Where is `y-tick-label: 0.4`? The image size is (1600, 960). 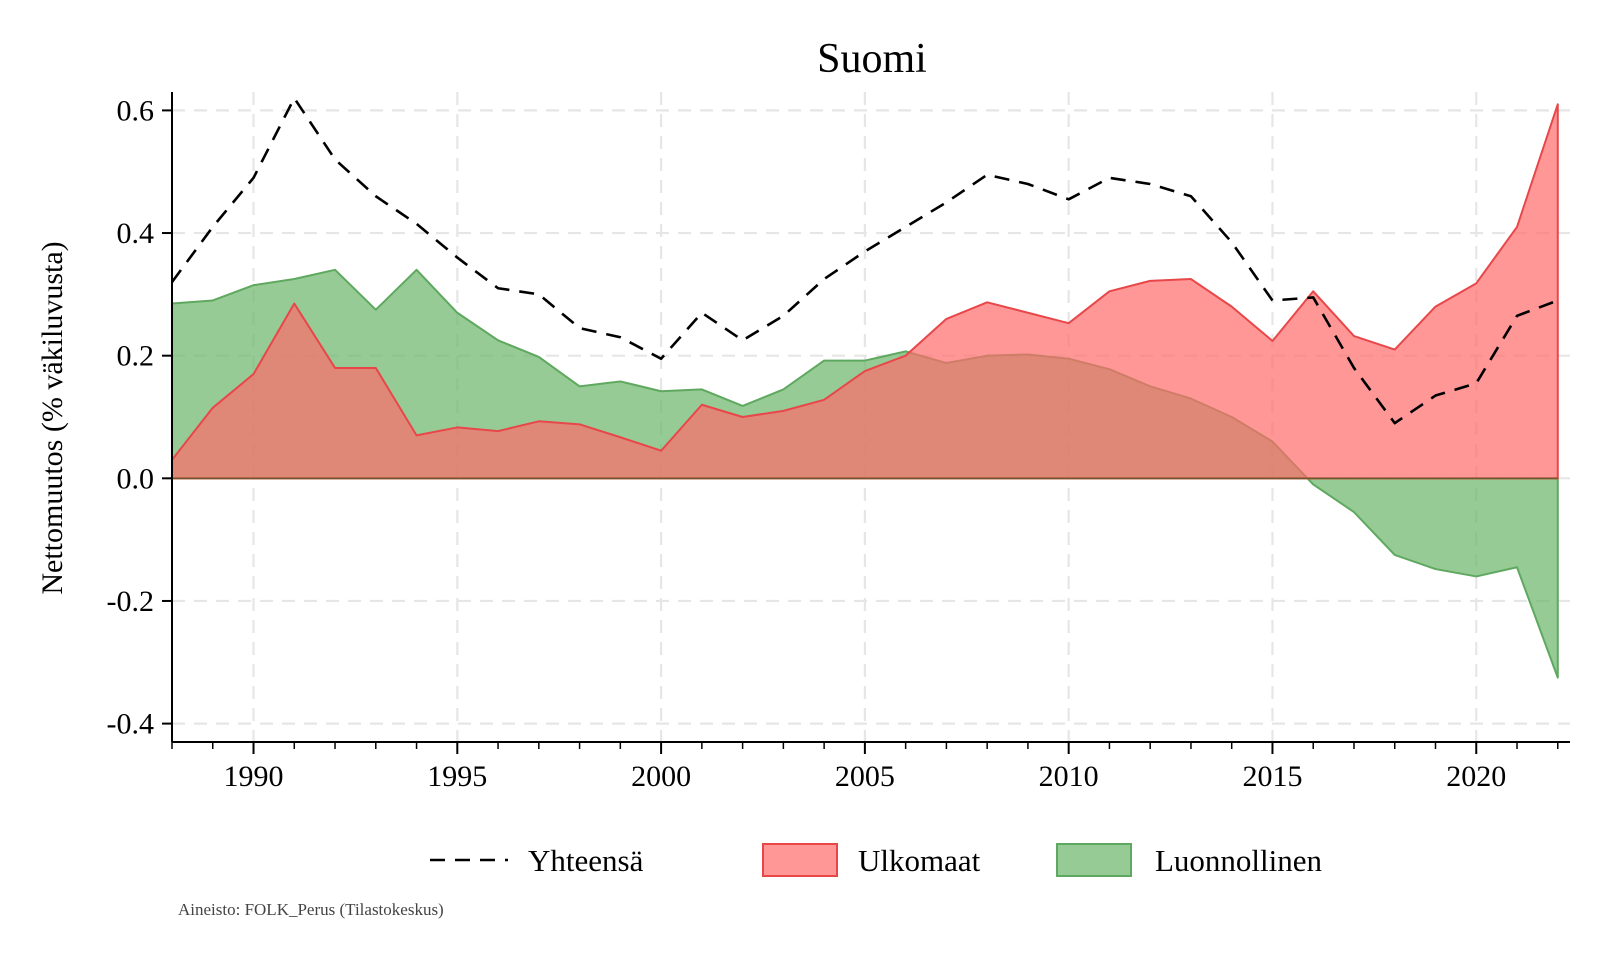 y-tick-label: 0.4 is located at coordinates (136, 233).